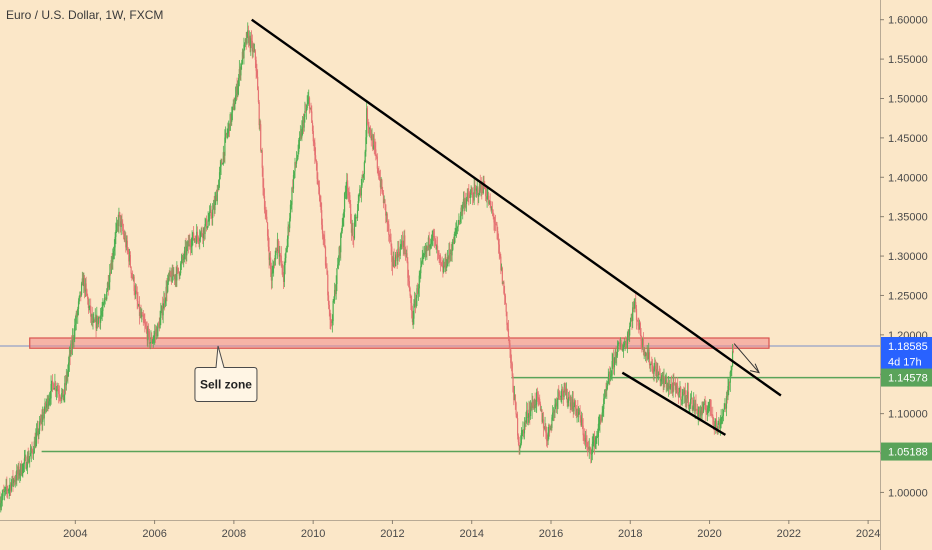 Image resolution: width=932 pixels, height=550 pixels. Describe the element at coordinates (906, 275) in the screenshot. I see `price-scale-area` at that location.